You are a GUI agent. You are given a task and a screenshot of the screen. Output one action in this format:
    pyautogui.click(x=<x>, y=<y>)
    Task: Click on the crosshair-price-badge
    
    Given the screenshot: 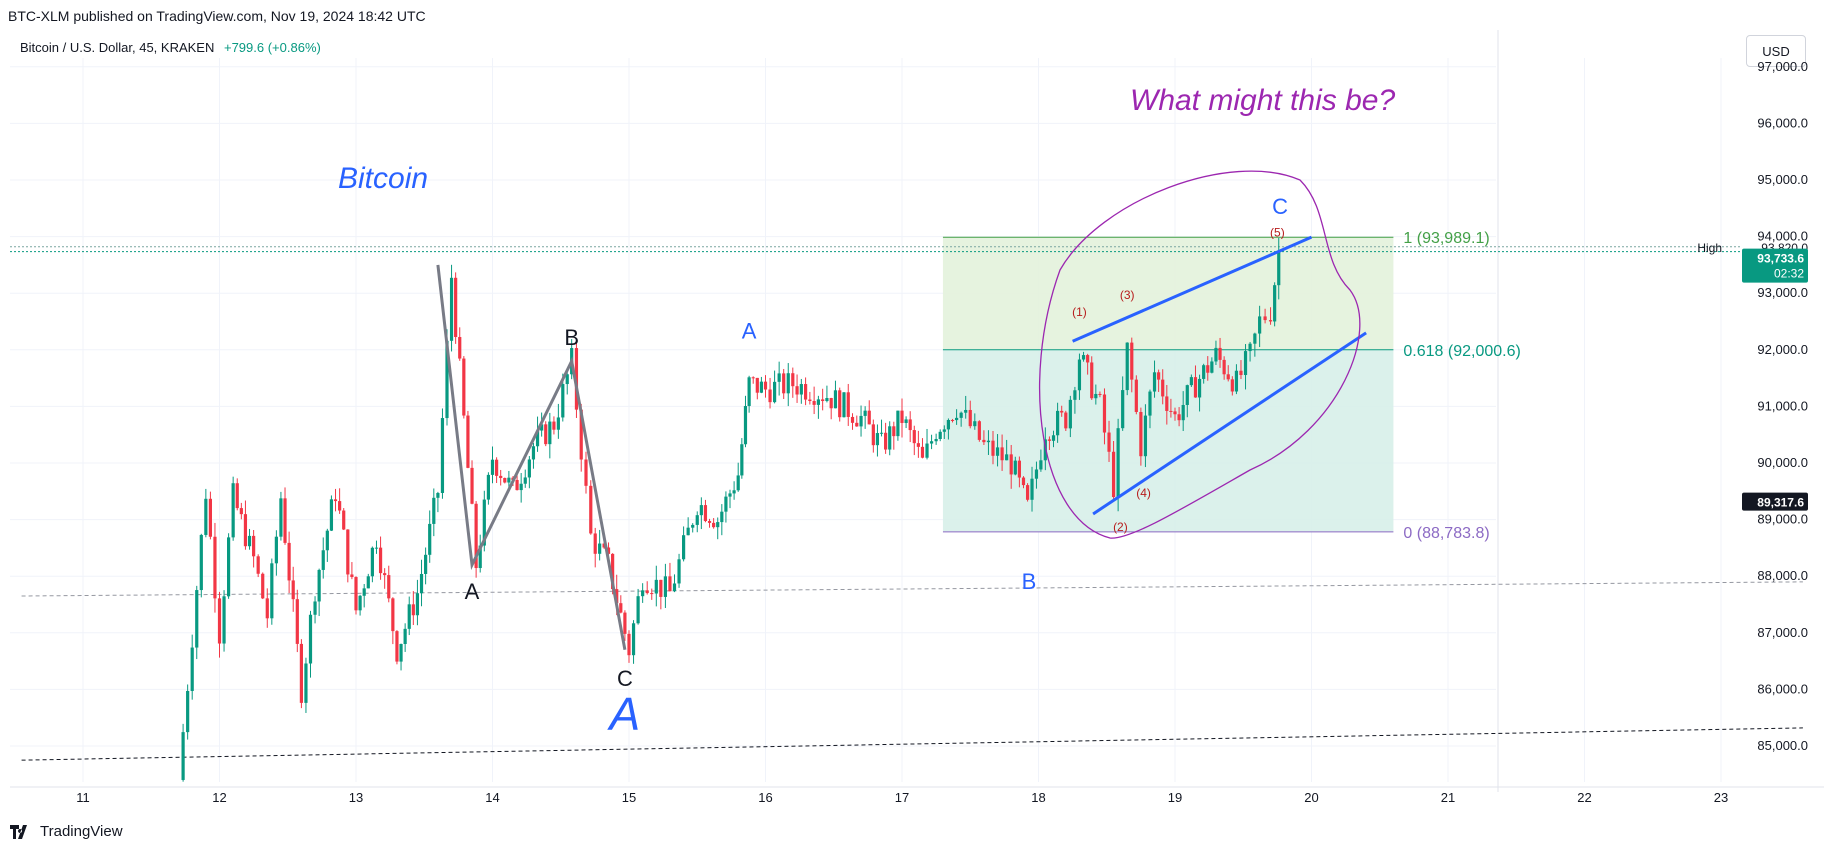 What is the action you would take?
    pyautogui.click(x=1775, y=501)
    